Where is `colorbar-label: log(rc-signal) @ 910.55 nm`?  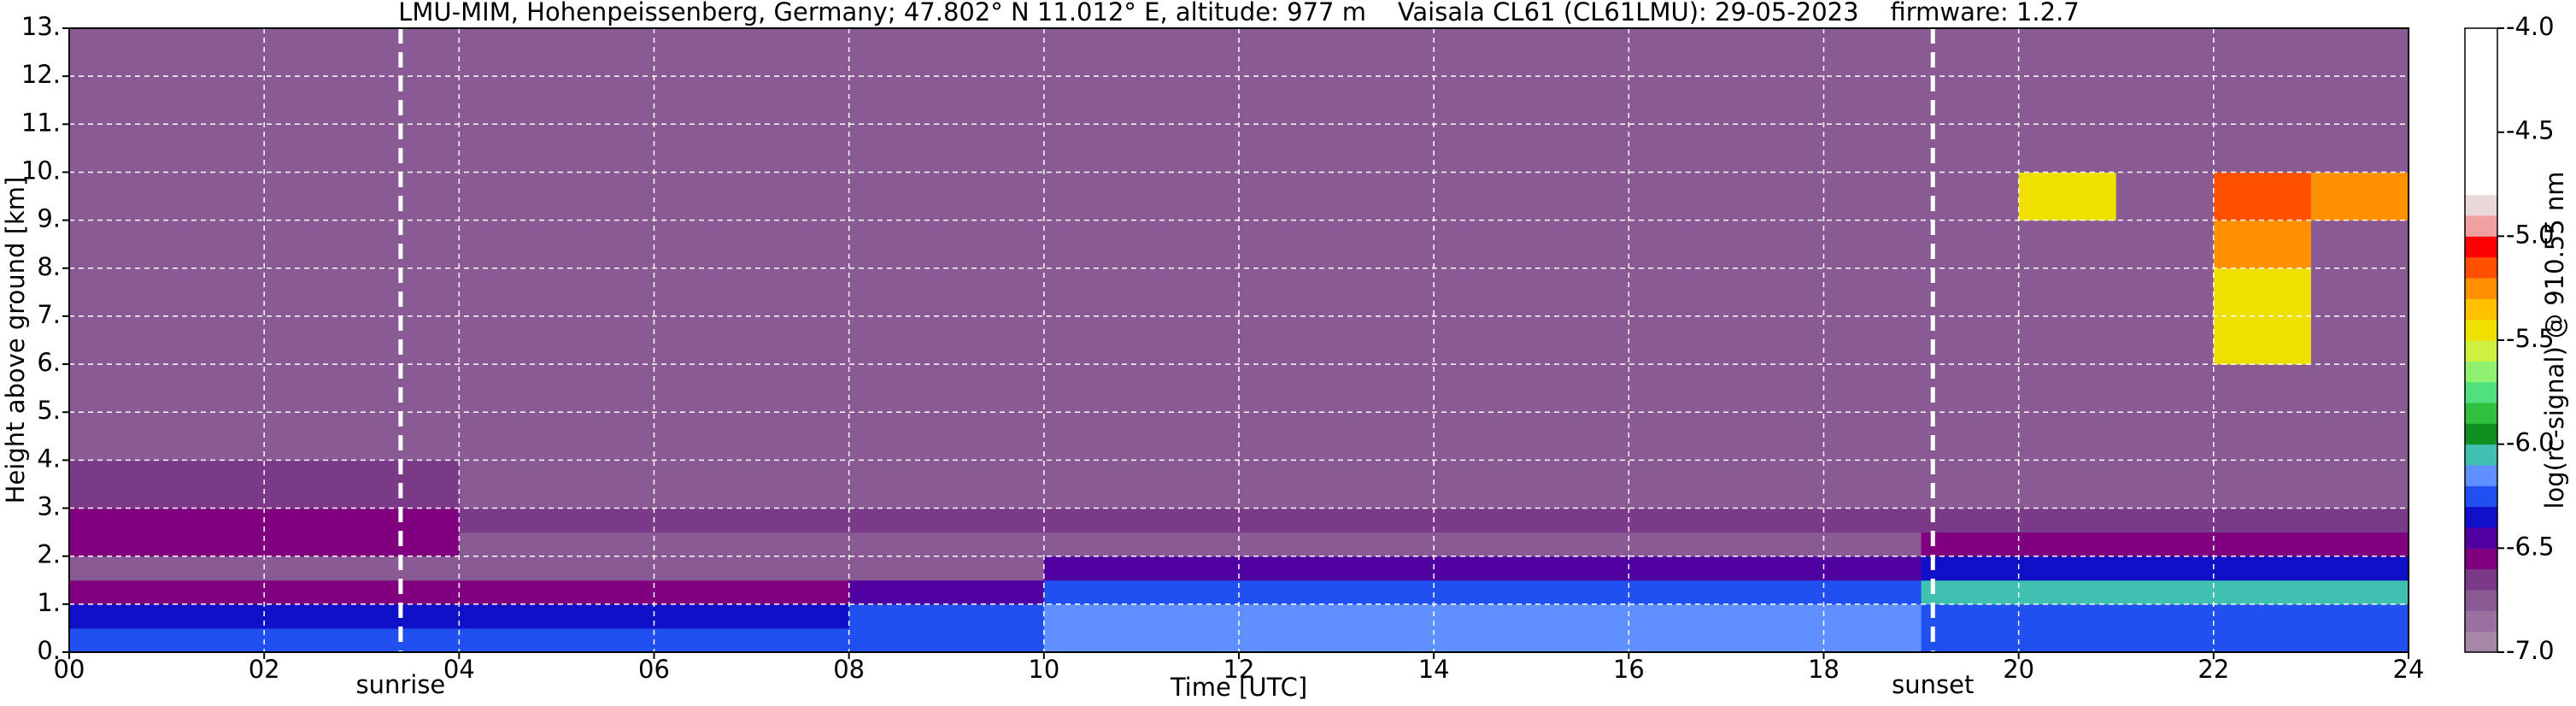 colorbar-label: log(rc-signal) @ 910.55 nm is located at coordinates (2554, 340).